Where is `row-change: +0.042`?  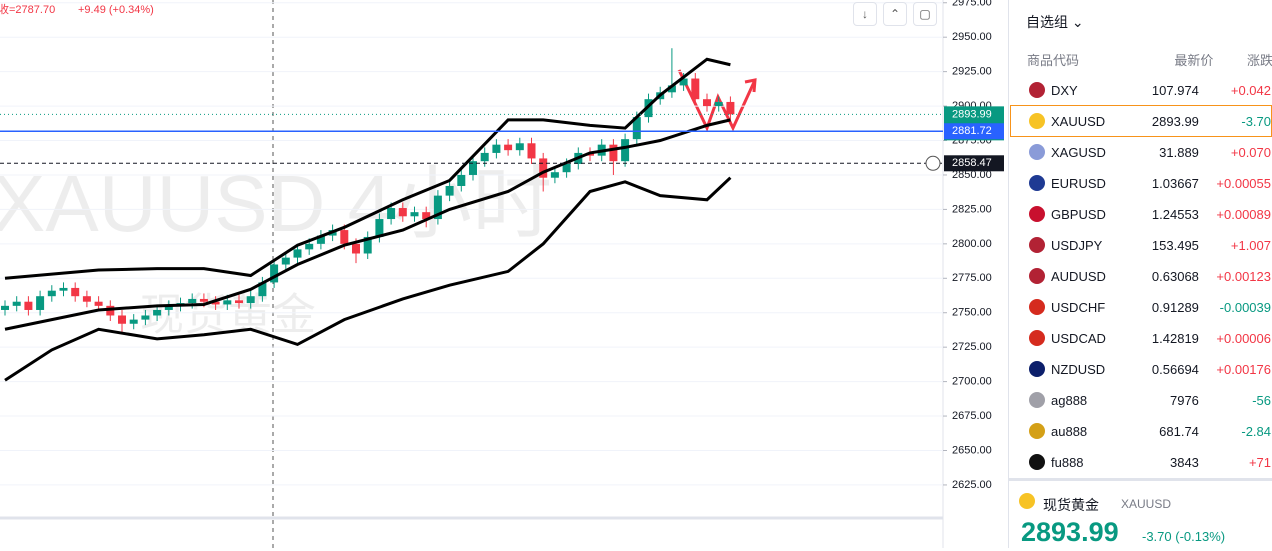
row-change: +0.042 is located at coordinates (1250, 90).